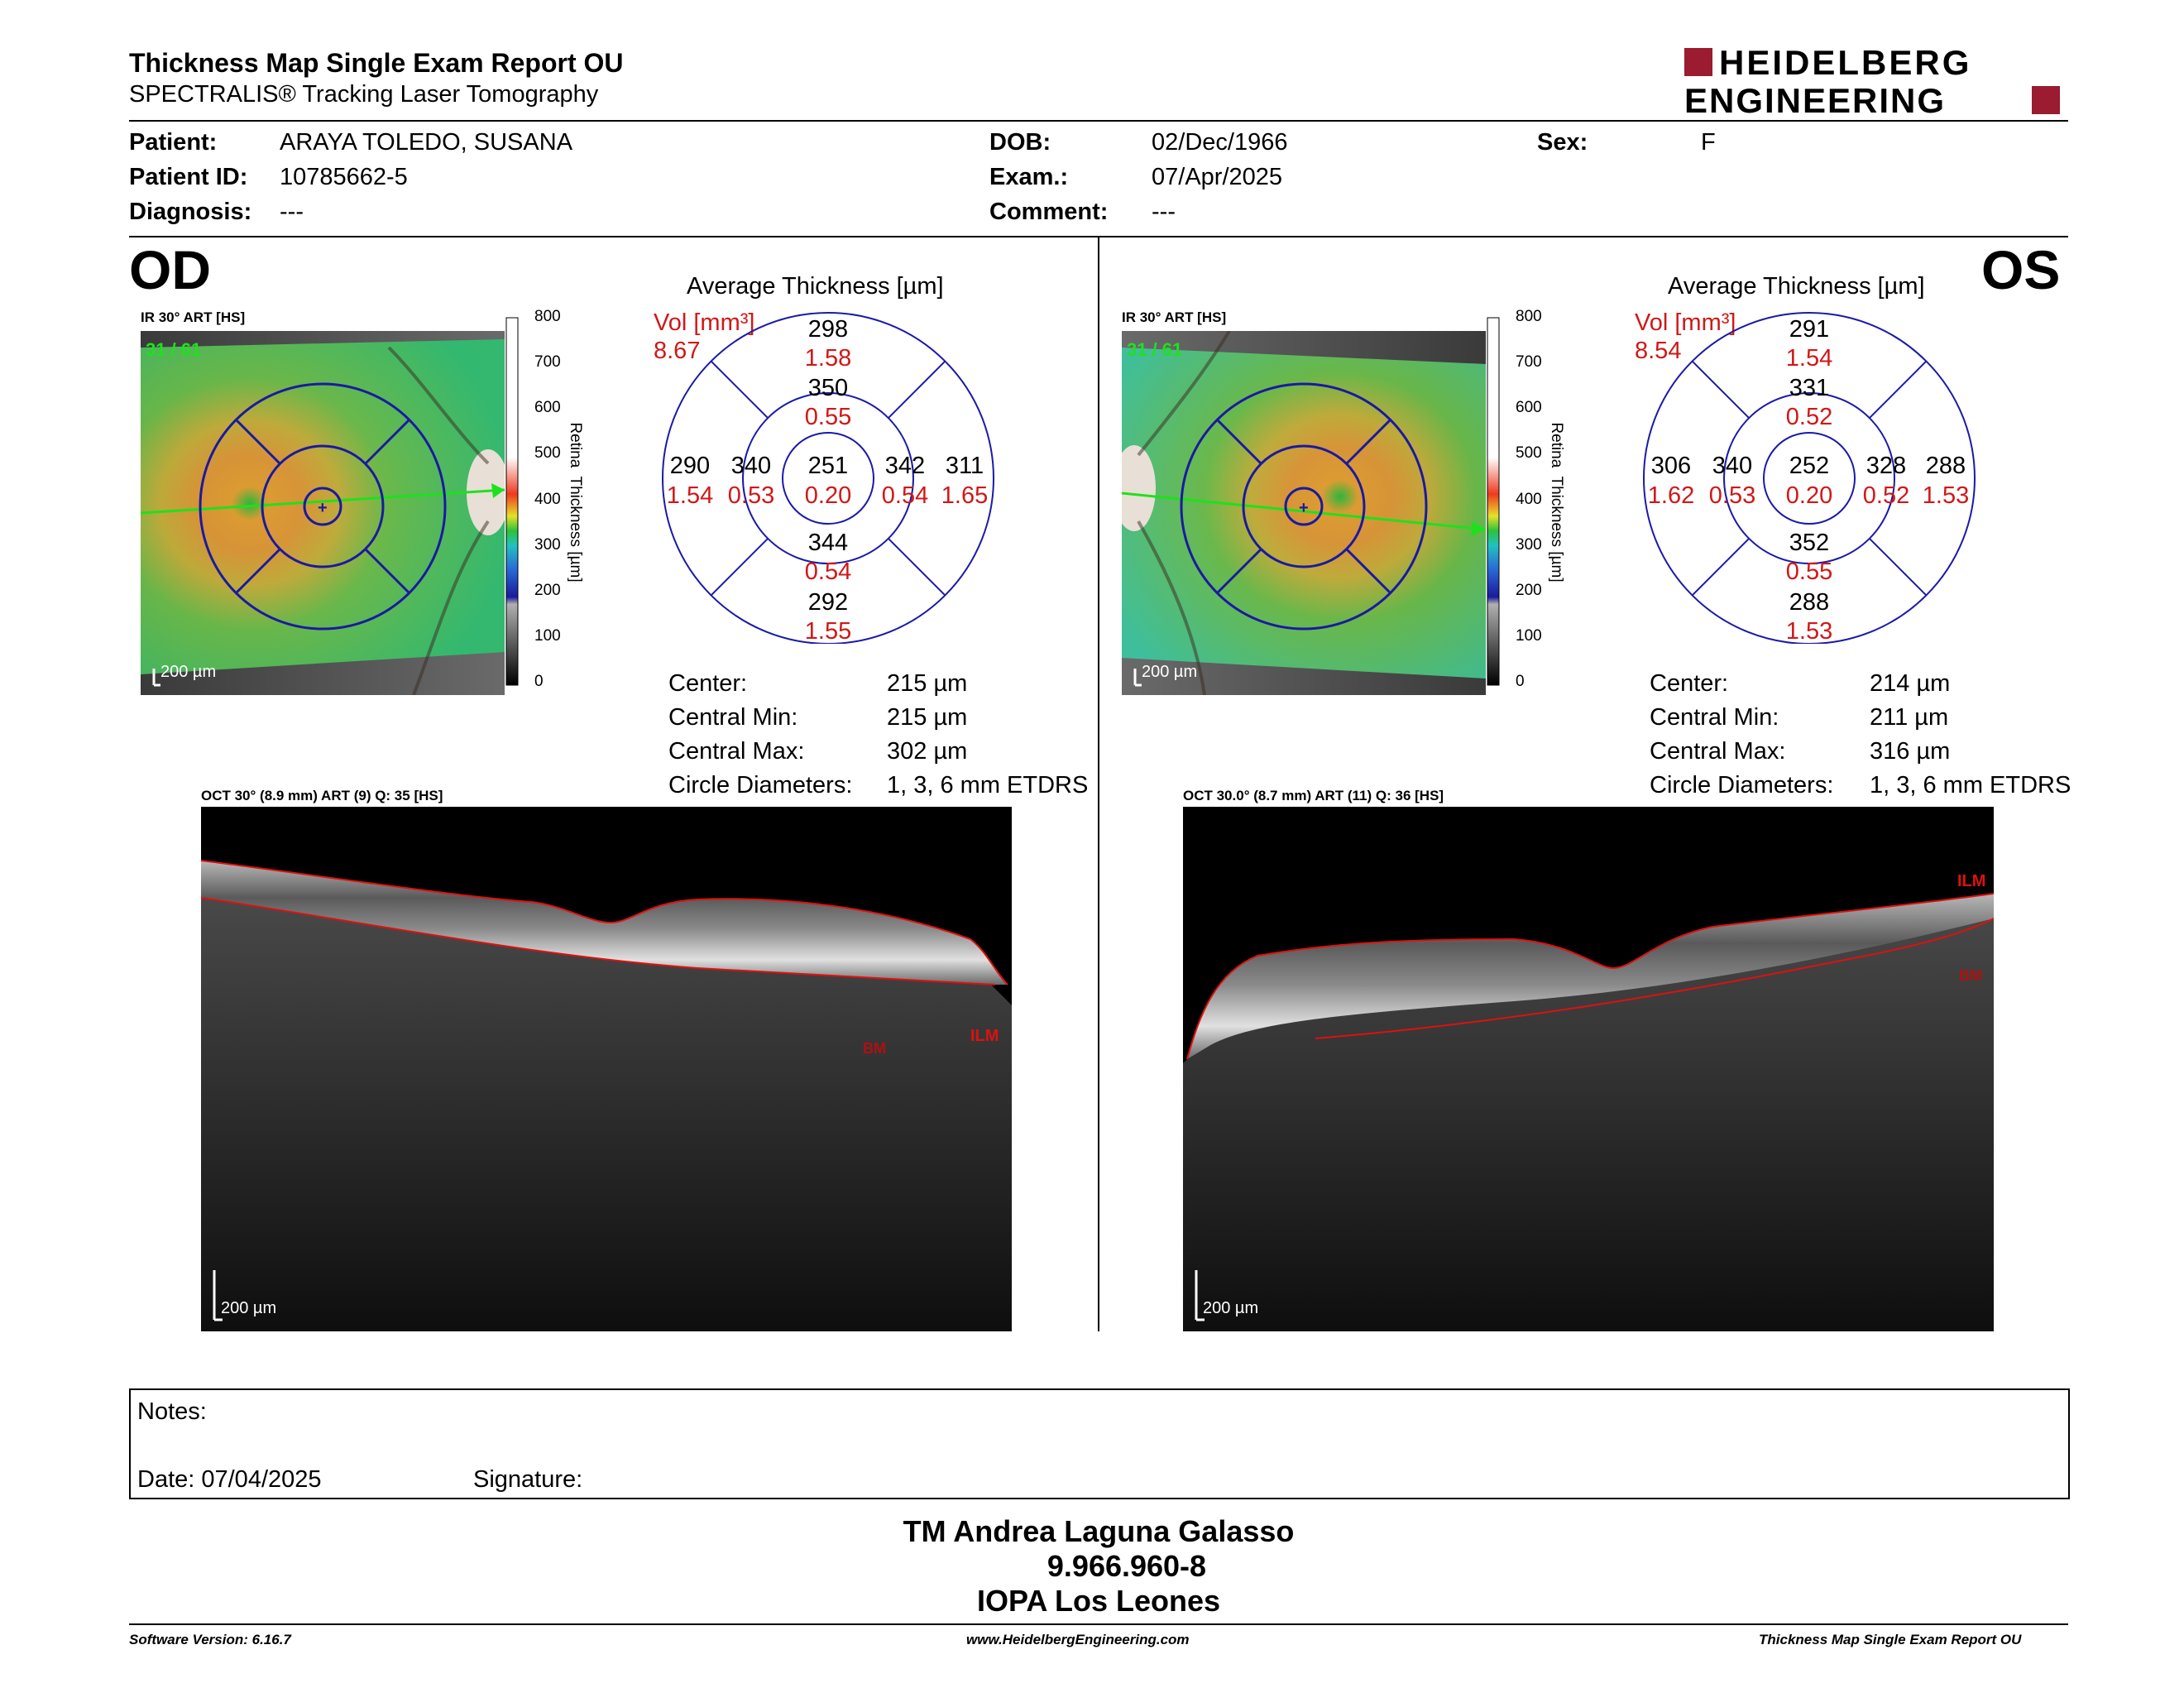 This screenshot has height=1688, width=2184. I want to click on report-subtitle: SPECTRALIS® Tracking Laser Tomography, so click(364, 94).